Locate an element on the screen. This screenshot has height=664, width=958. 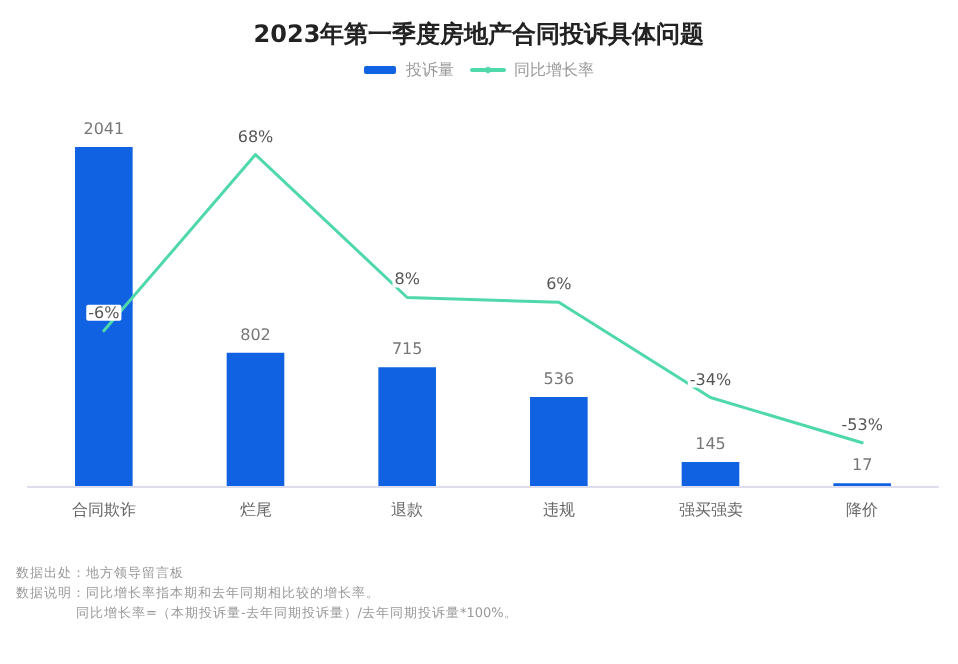
data-label: -53% is located at coordinates (862, 424).